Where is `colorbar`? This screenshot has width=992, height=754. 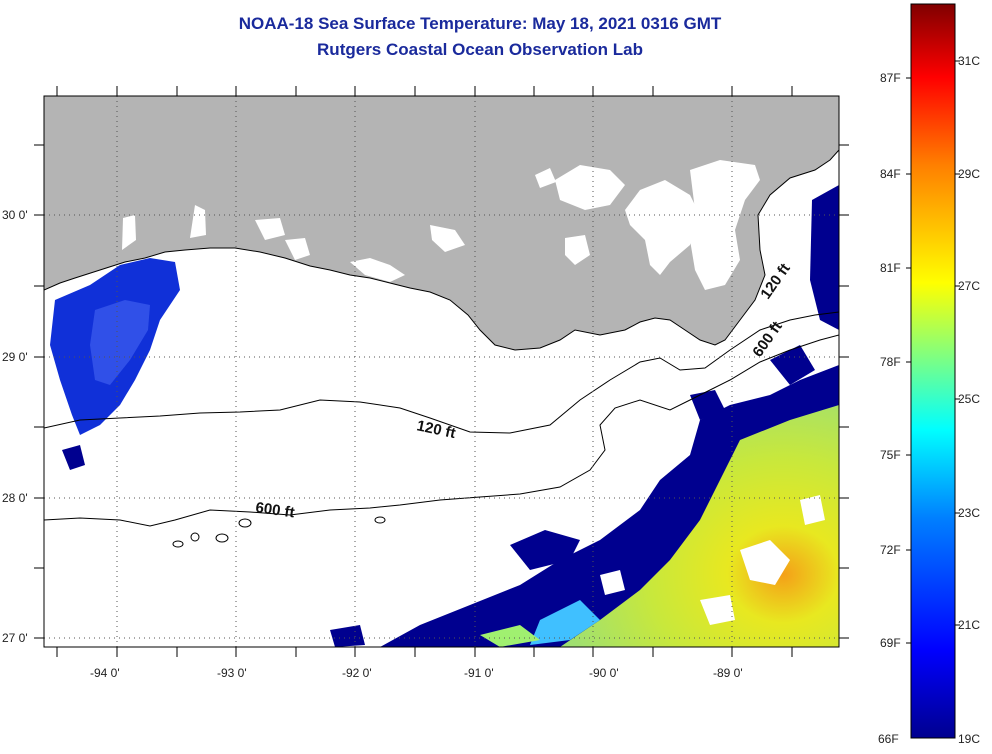
colorbar is located at coordinates (933, 371).